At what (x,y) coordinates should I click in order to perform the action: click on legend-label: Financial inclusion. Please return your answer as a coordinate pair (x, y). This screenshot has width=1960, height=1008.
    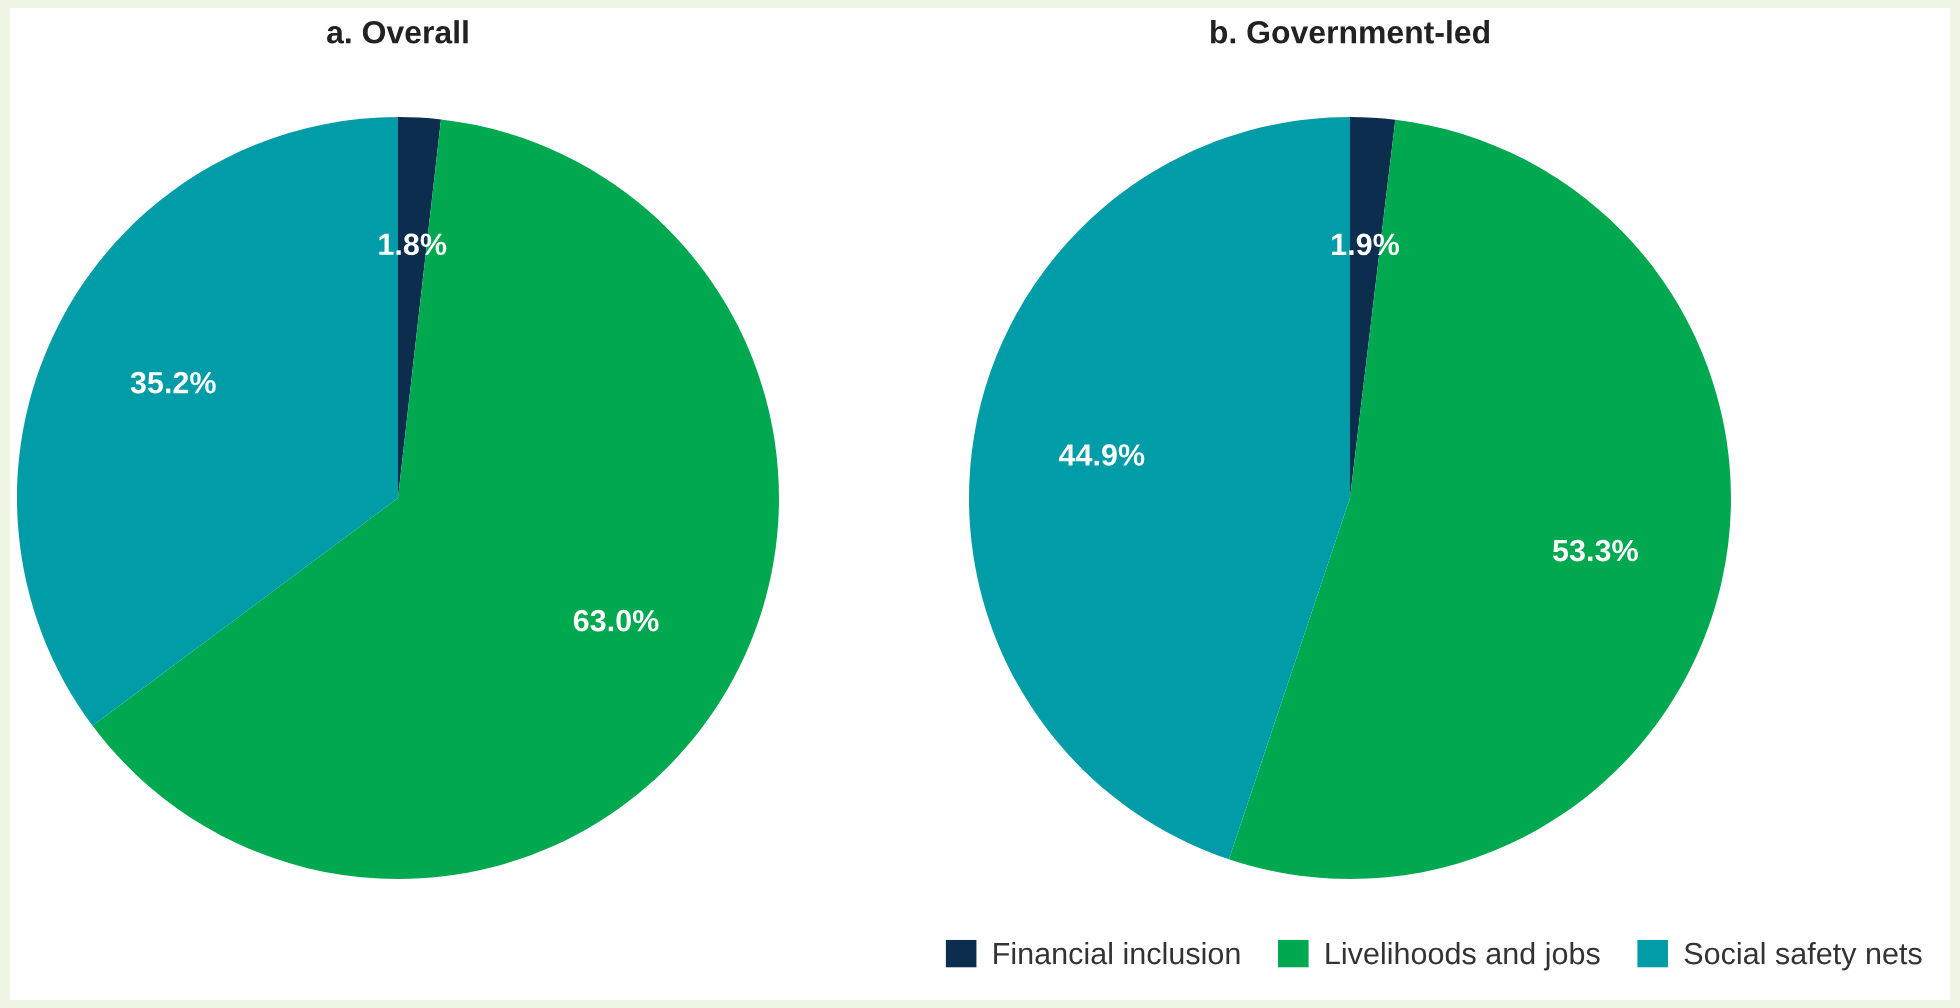
    Looking at the image, I should click on (1117, 953).